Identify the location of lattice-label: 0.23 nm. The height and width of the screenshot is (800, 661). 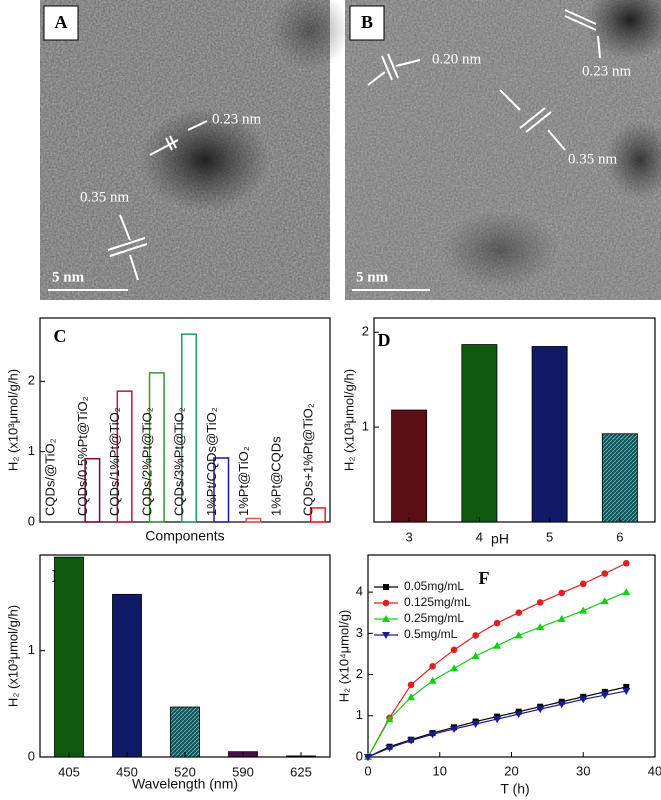
(237, 119).